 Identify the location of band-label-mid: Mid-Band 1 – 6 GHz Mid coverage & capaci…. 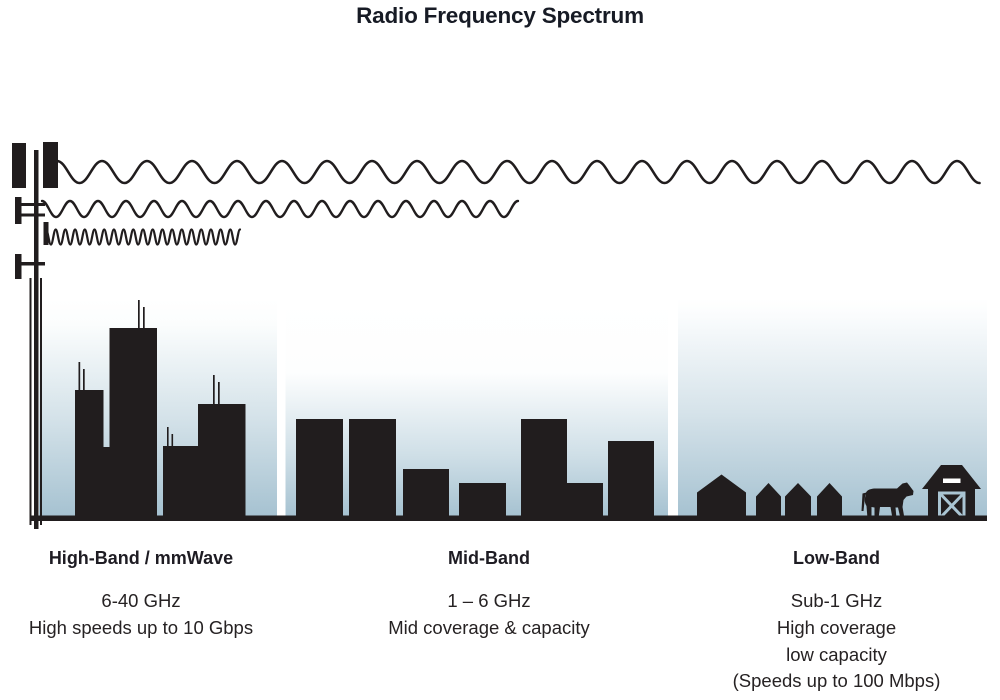
(489, 595).